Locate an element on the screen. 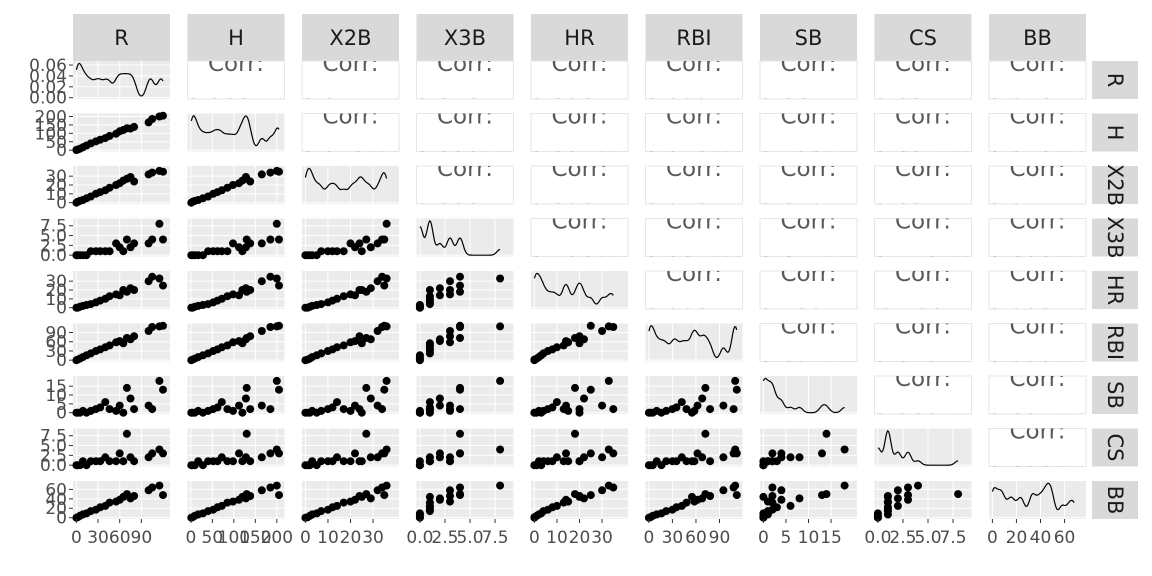  x-tick-label-CS-5.0: 5.0 is located at coordinates (927, 538).